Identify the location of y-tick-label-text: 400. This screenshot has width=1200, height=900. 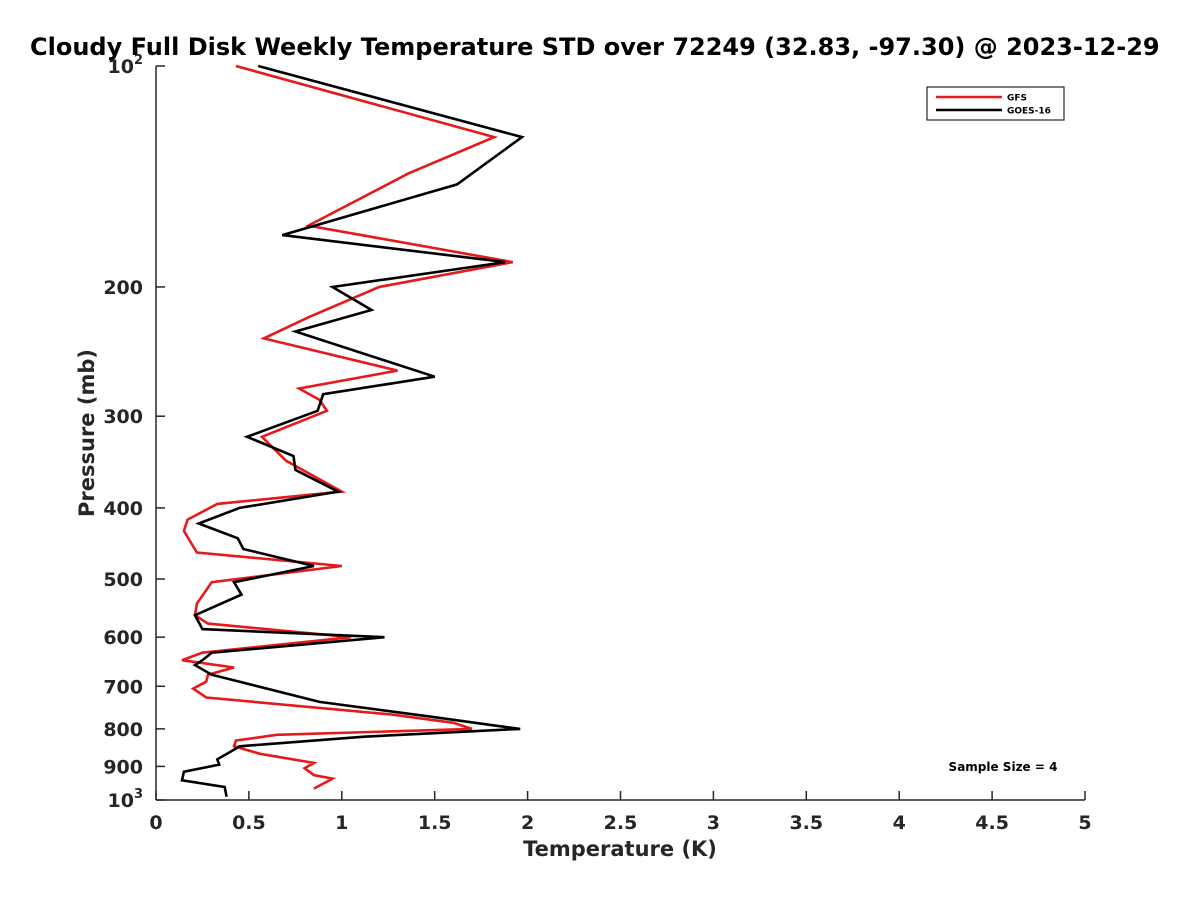
(123, 509).